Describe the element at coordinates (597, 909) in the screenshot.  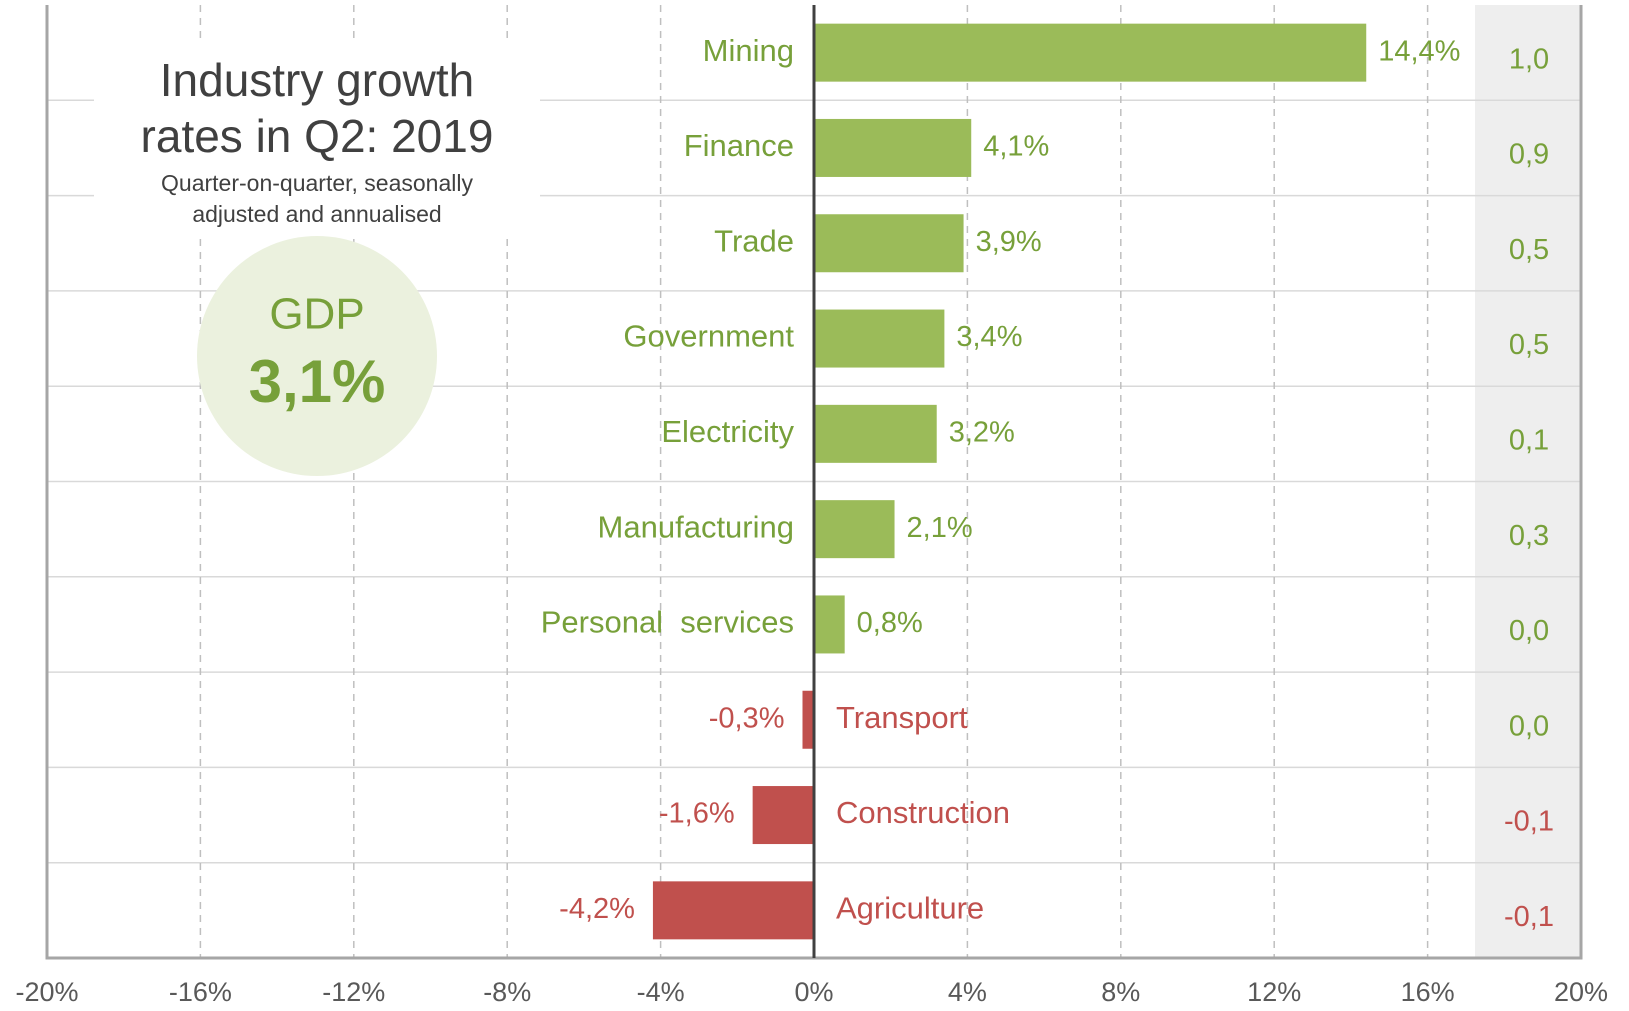
I see `value-label: -4,2%` at that location.